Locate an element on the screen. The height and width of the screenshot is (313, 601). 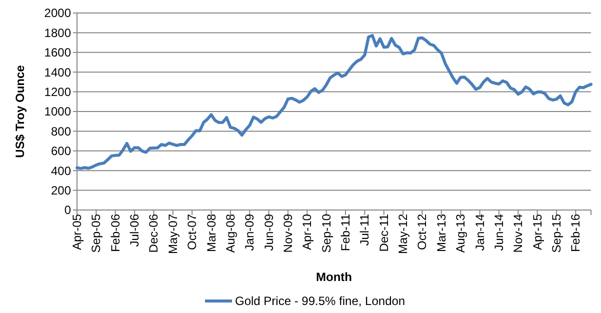
x-tick-label: May-07 is located at coordinates (173, 234).